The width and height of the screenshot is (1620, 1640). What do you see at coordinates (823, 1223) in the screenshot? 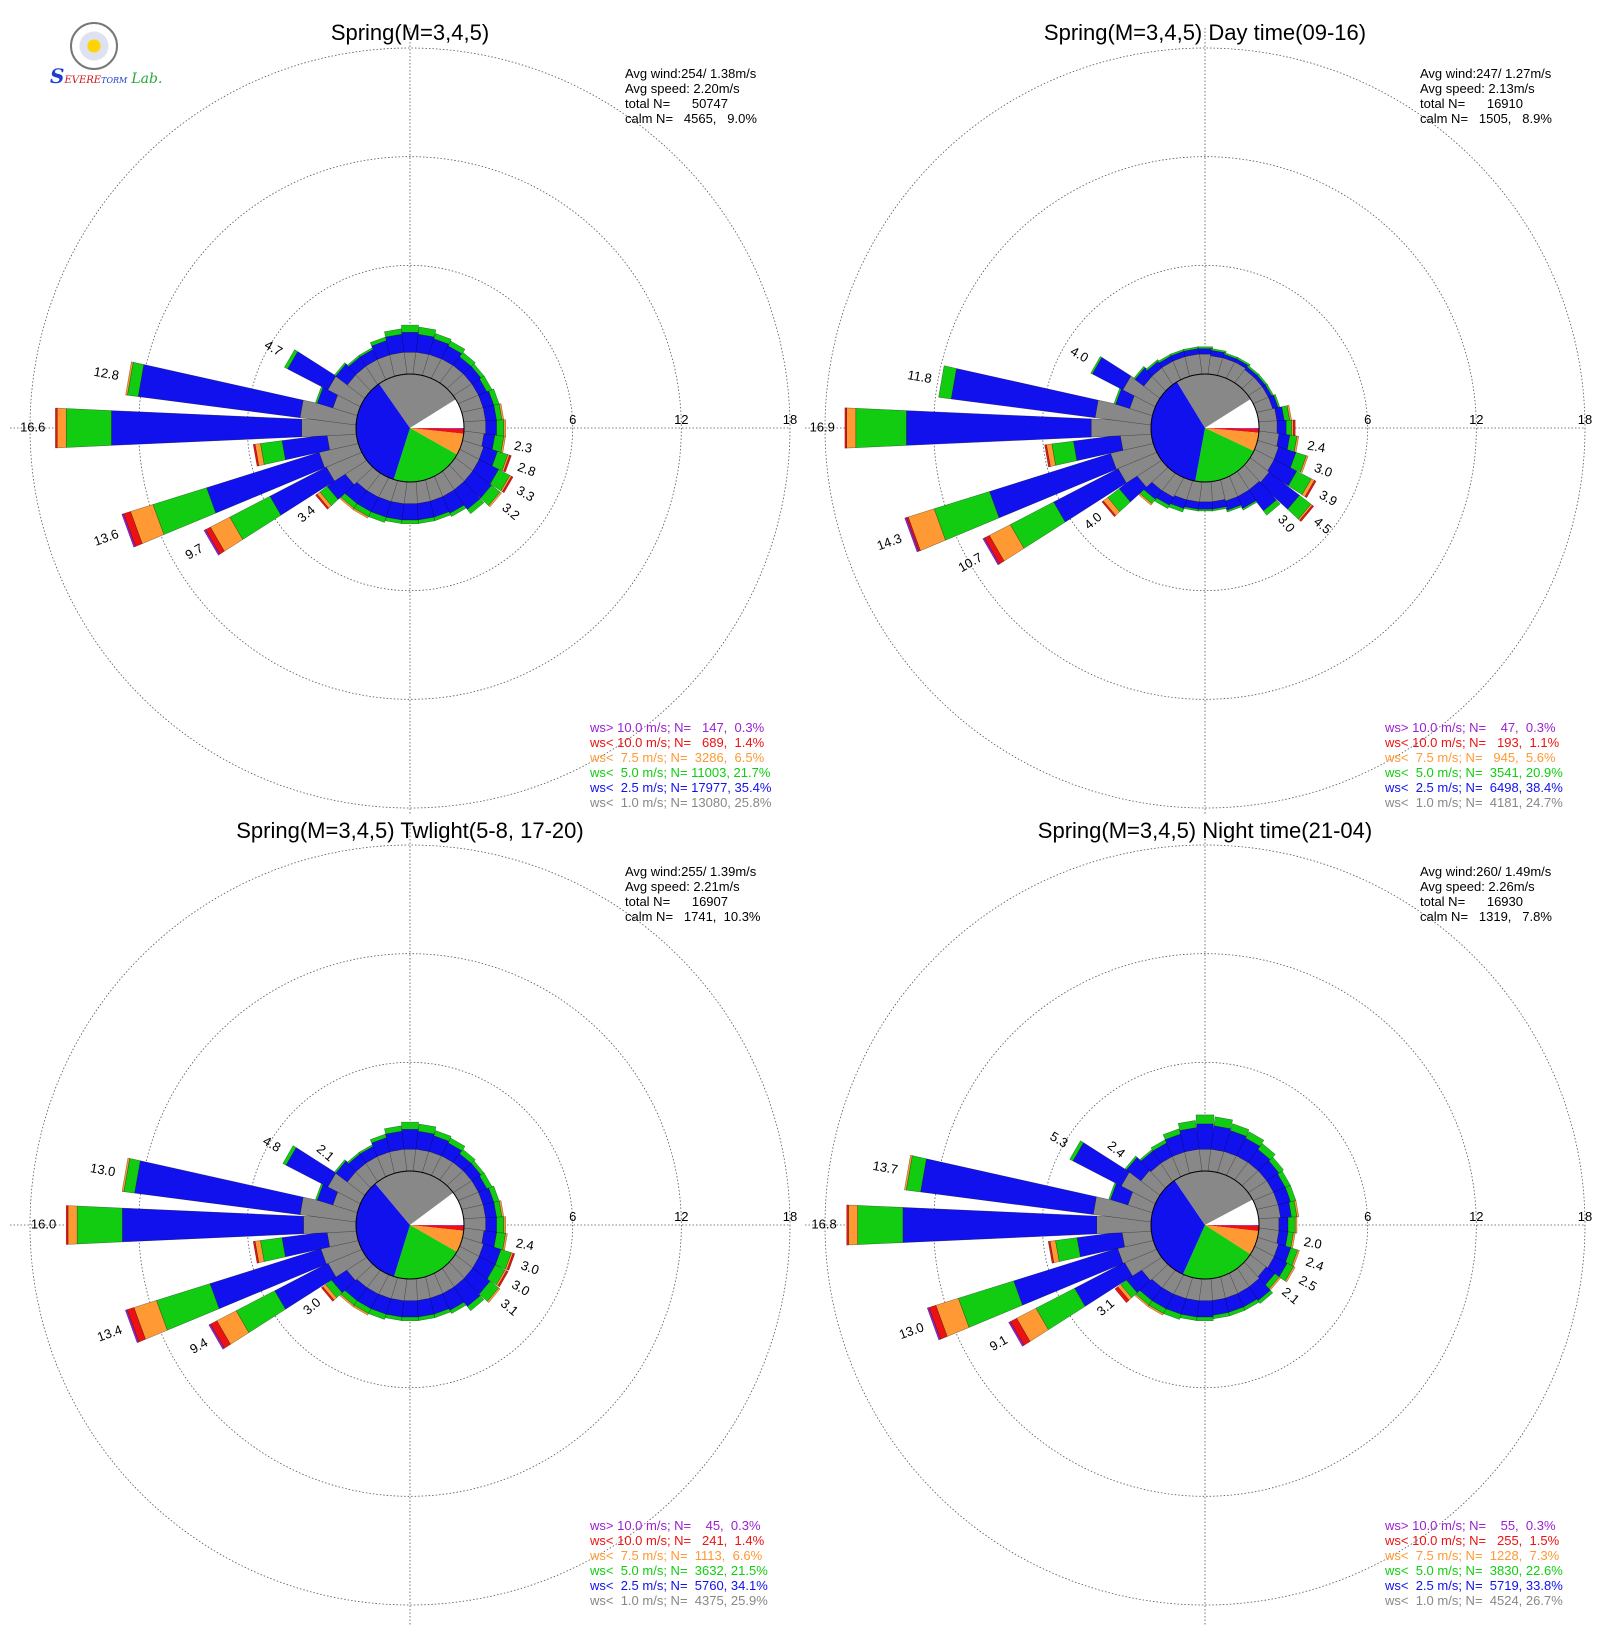
I see `direction-value-label: 16.8` at bounding box center [823, 1223].